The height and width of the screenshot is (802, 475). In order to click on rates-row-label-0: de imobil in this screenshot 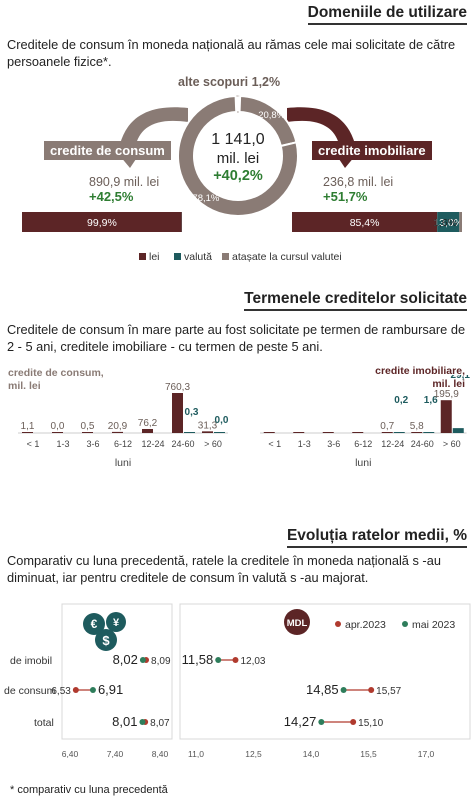, I will do `click(31, 661)`.